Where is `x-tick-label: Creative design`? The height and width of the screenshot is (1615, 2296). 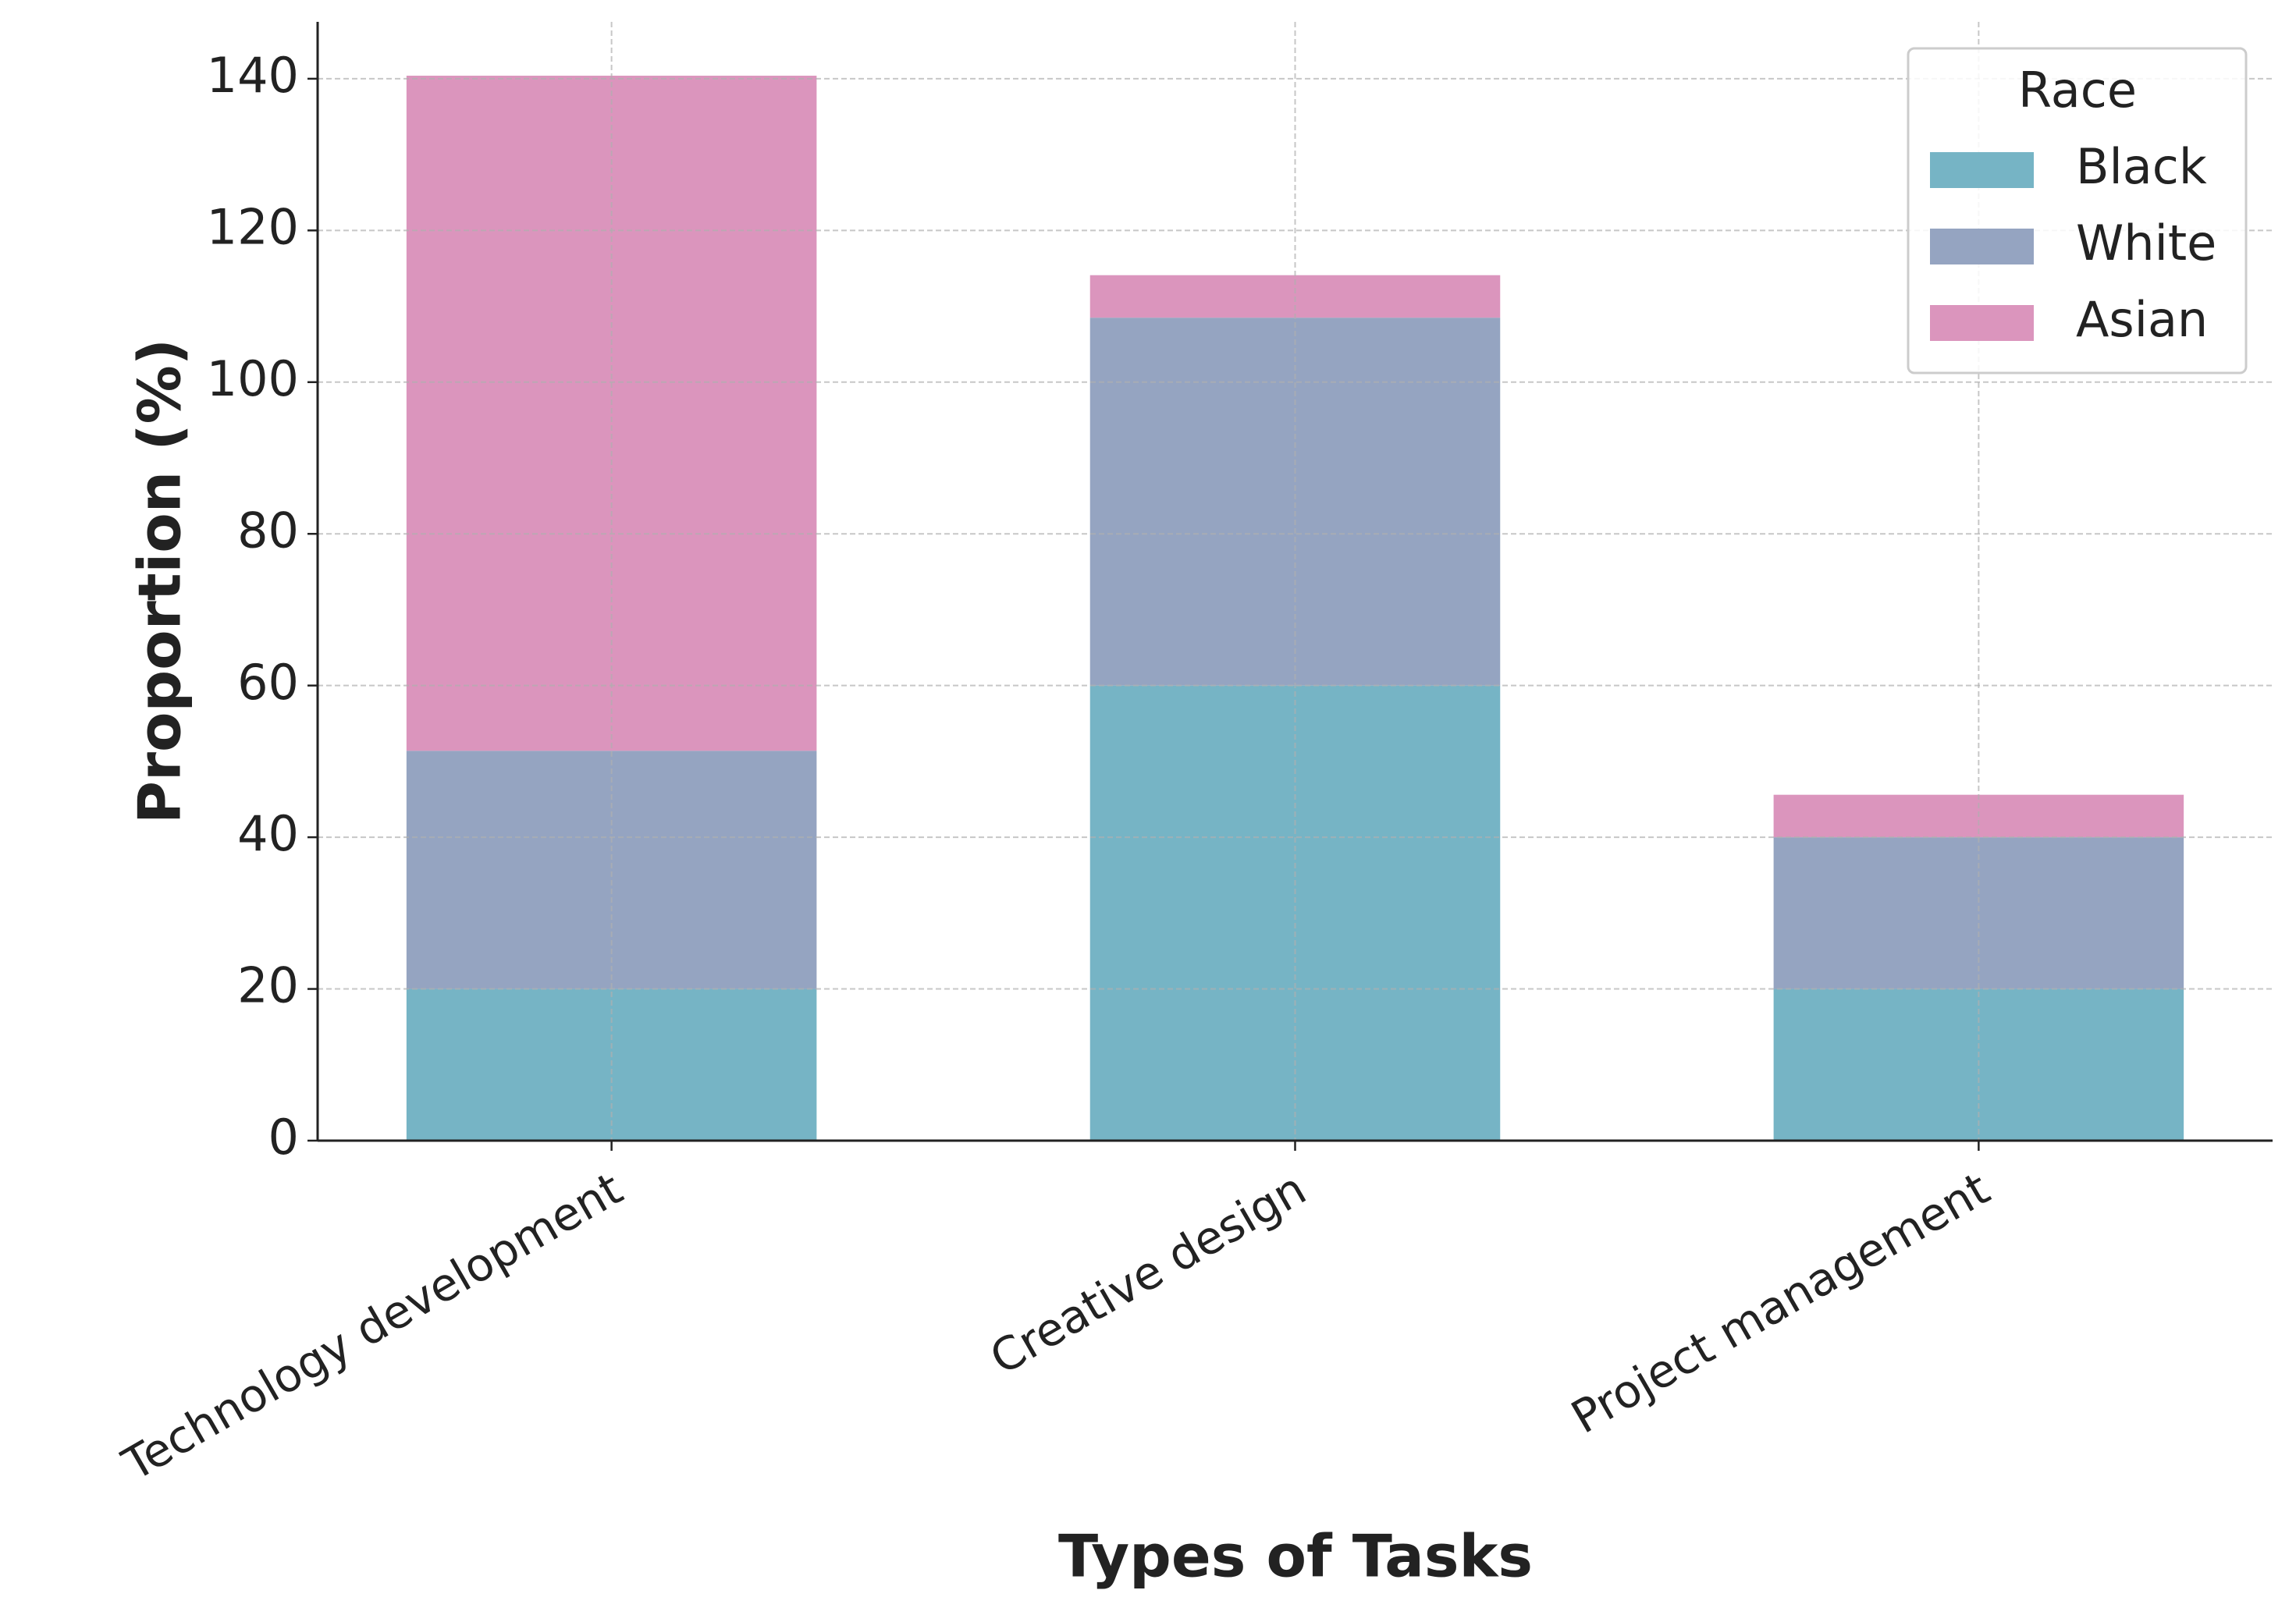 x-tick-label: Creative design is located at coordinates (1147, 1273).